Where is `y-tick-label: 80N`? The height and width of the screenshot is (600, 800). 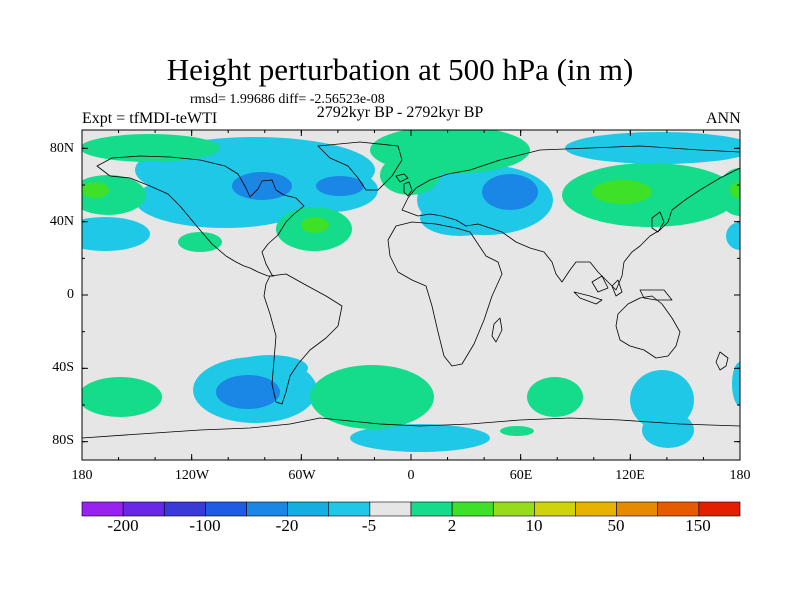 y-tick-label: 80N is located at coordinates (61, 148).